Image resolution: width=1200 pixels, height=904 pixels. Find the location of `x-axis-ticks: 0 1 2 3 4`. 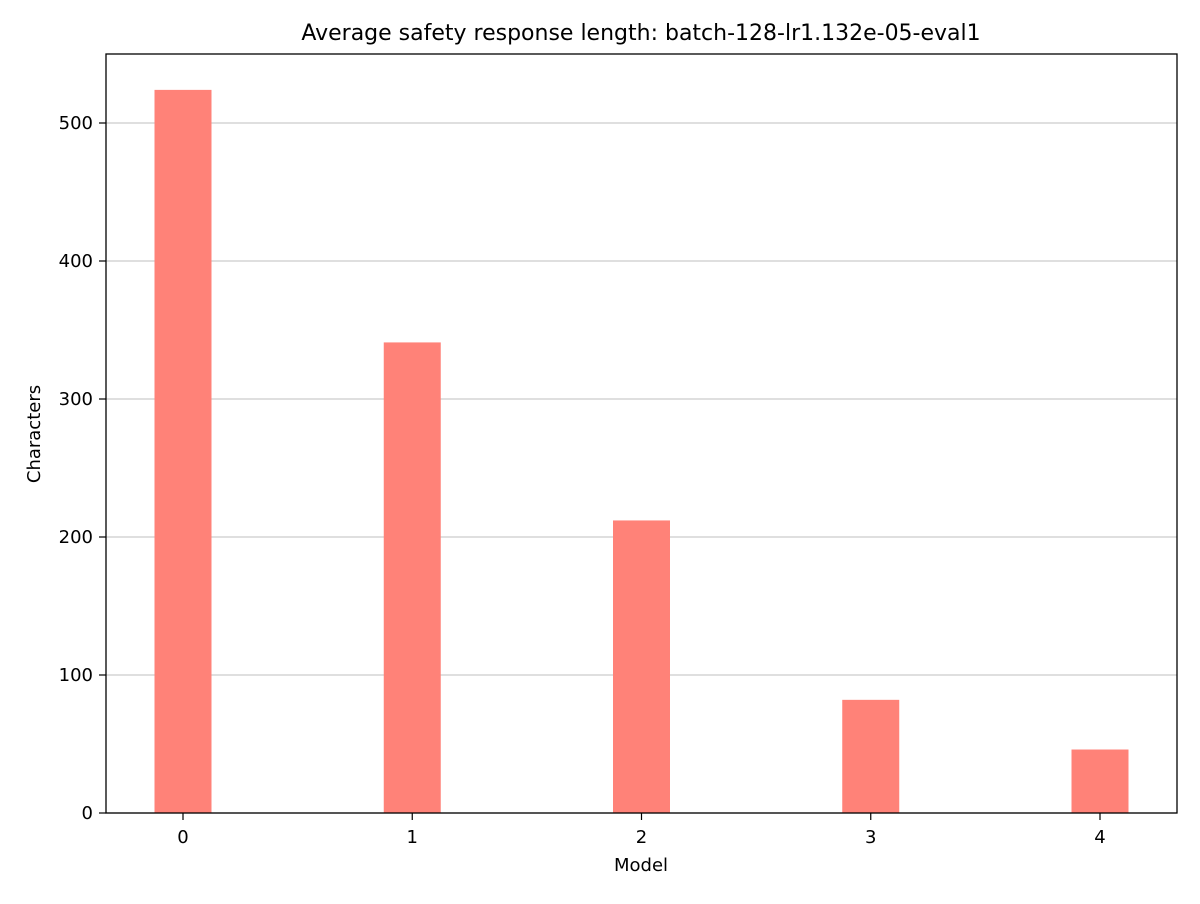

x-axis-ticks: 0 1 2 3 4 is located at coordinates (641, 830).